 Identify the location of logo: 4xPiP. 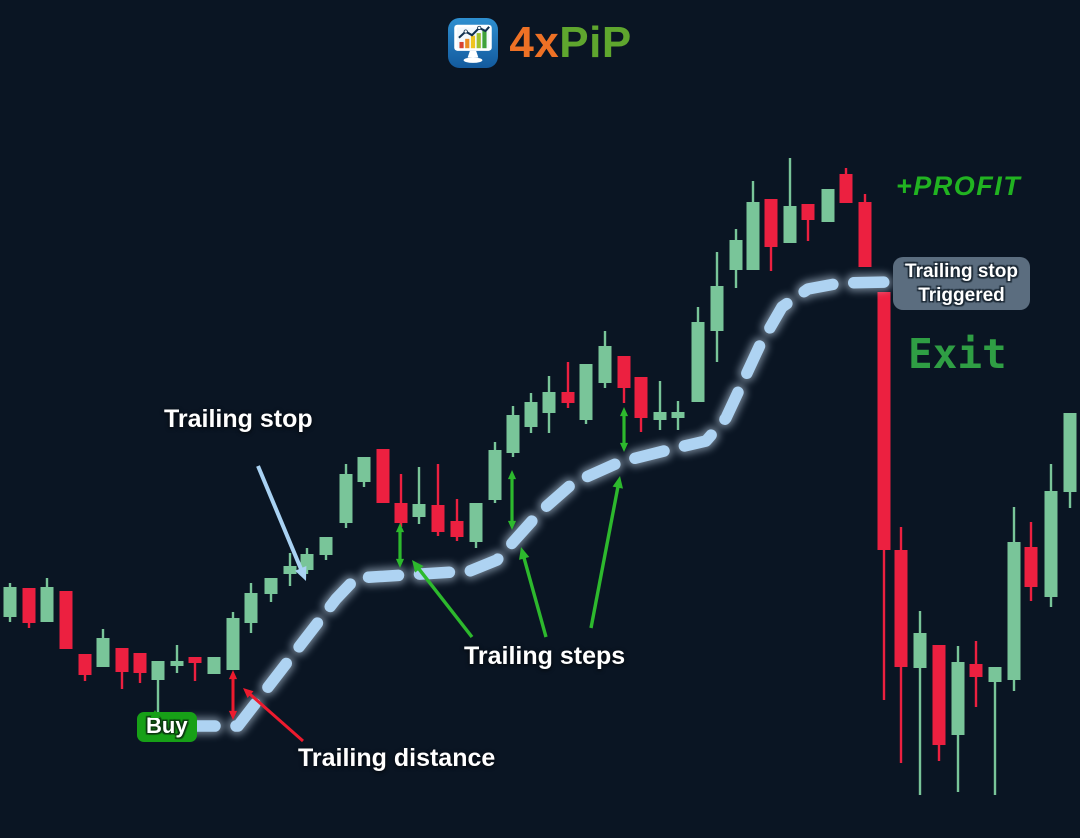
(540, 43).